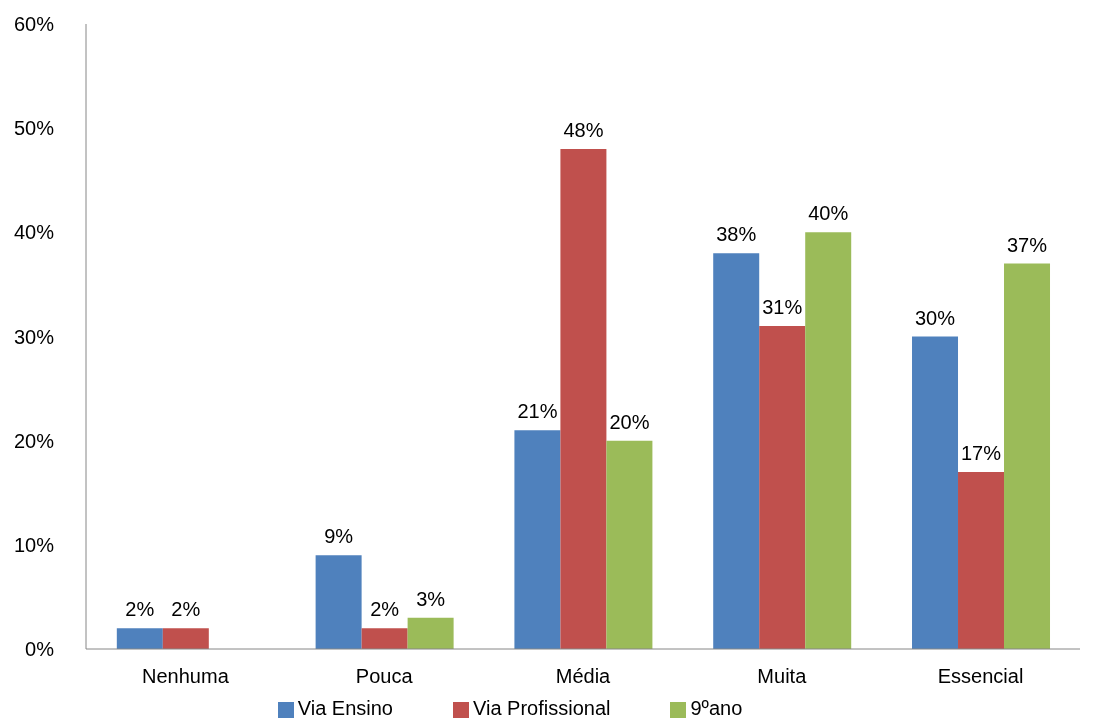 The width and height of the screenshot is (1095, 727). What do you see at coordinates (828, 213) in the screenshot?
I see `data-label: 40%` at bounding box center [828, 213].